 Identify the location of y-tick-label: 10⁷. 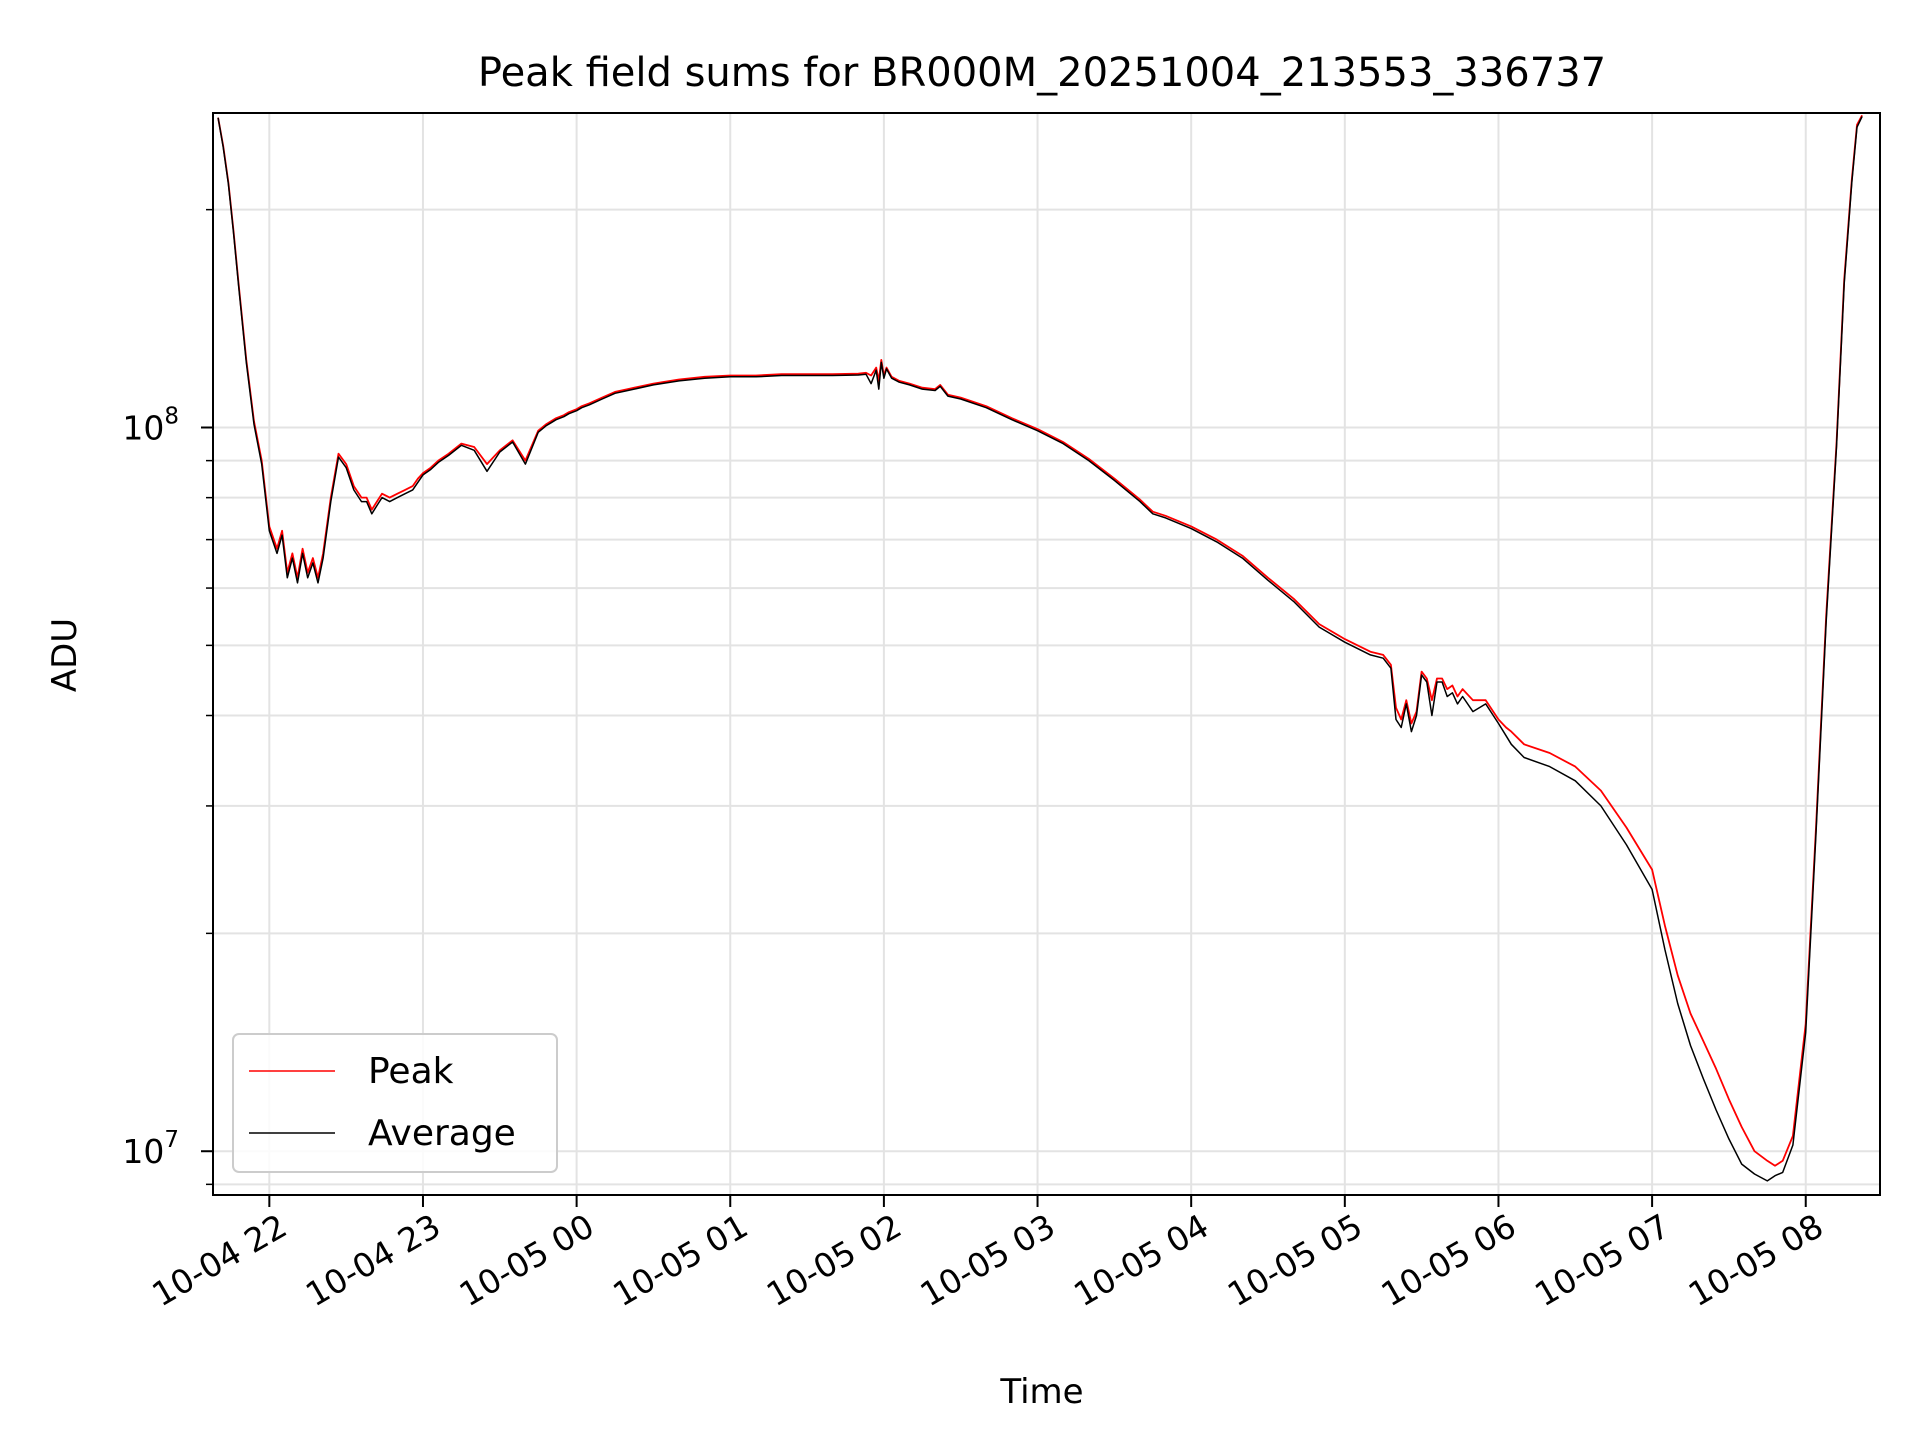
(150, 1149).